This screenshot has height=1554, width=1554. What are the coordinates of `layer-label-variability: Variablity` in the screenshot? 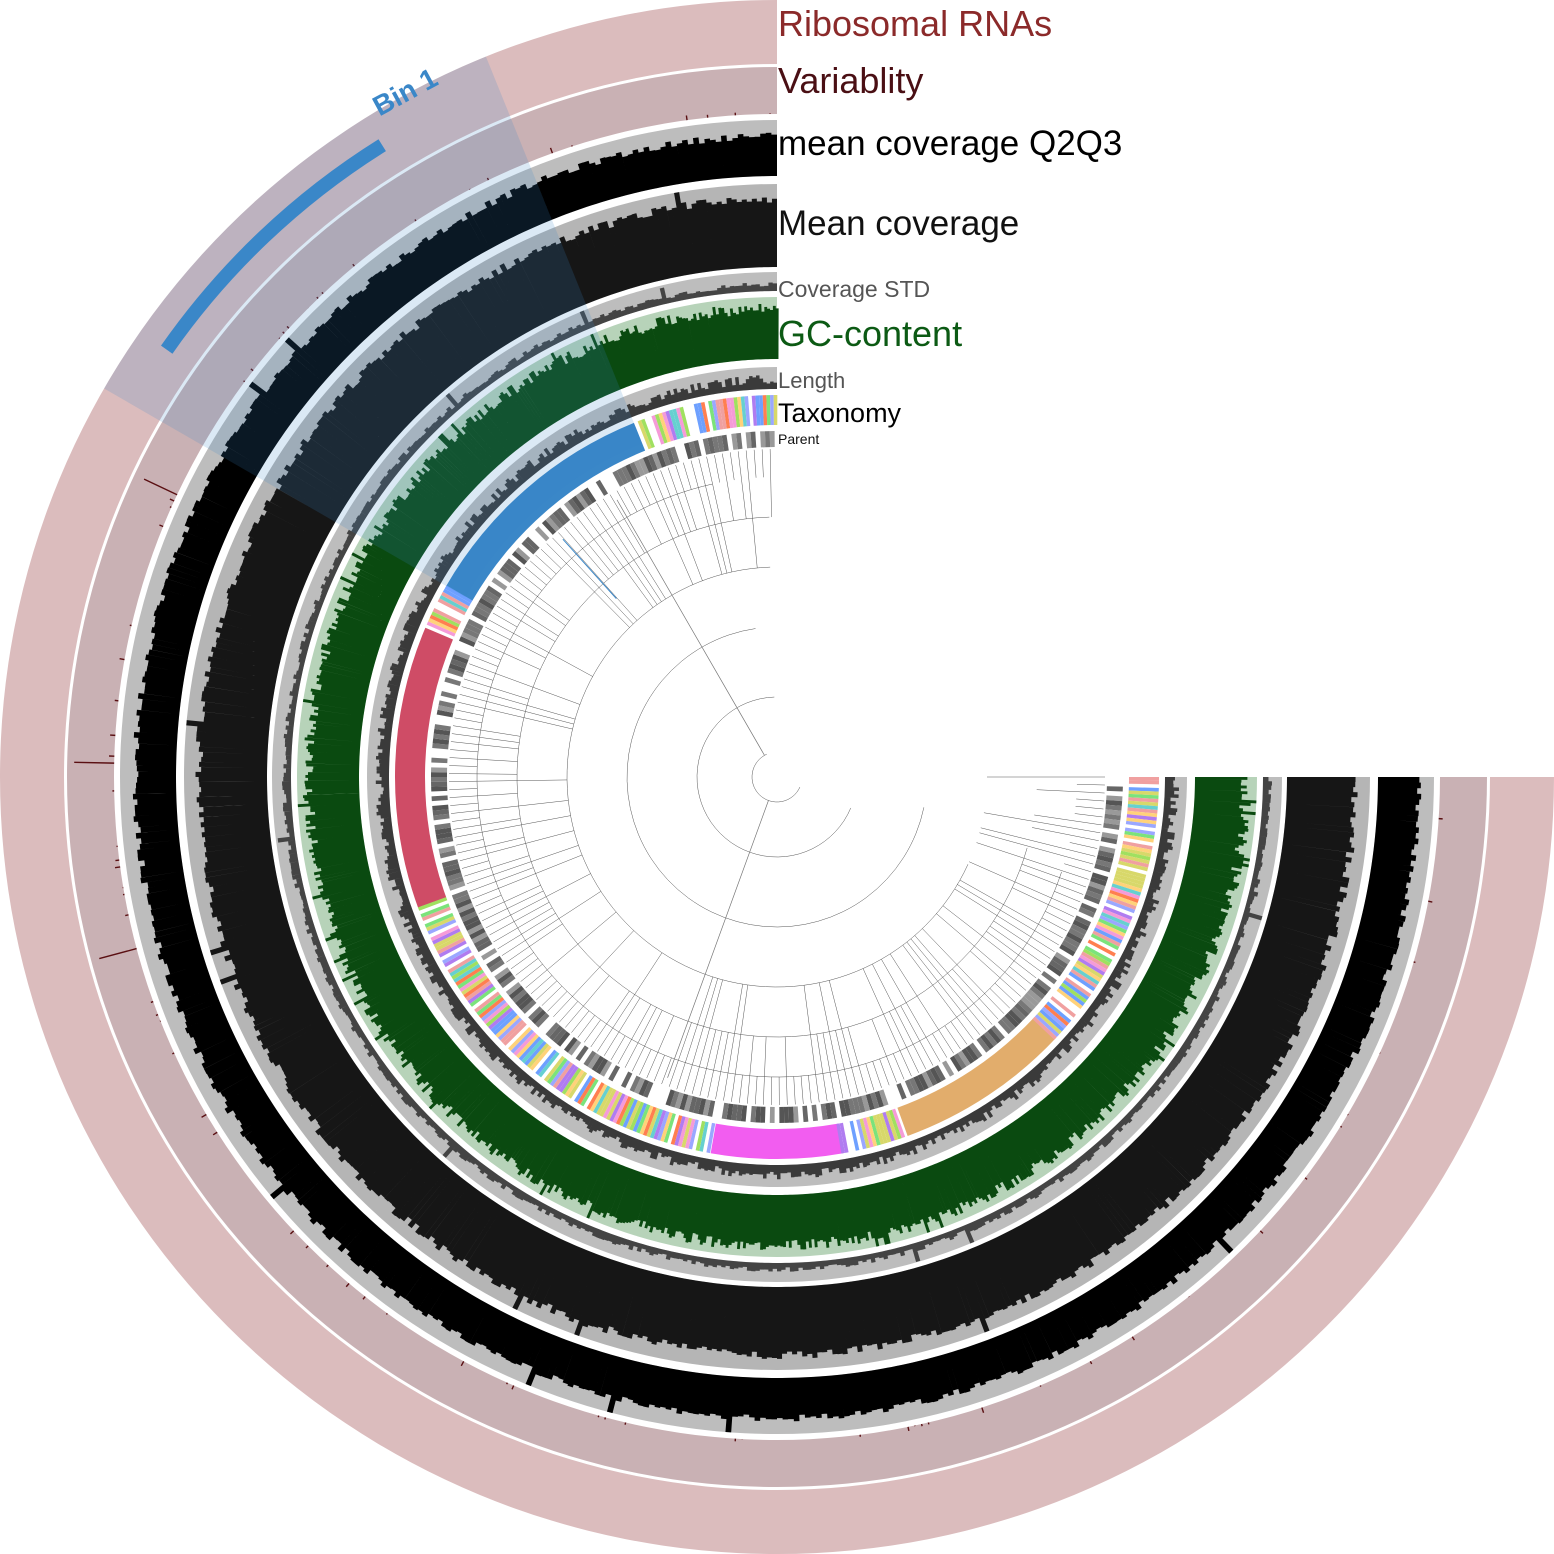 It's located at (851, 80).